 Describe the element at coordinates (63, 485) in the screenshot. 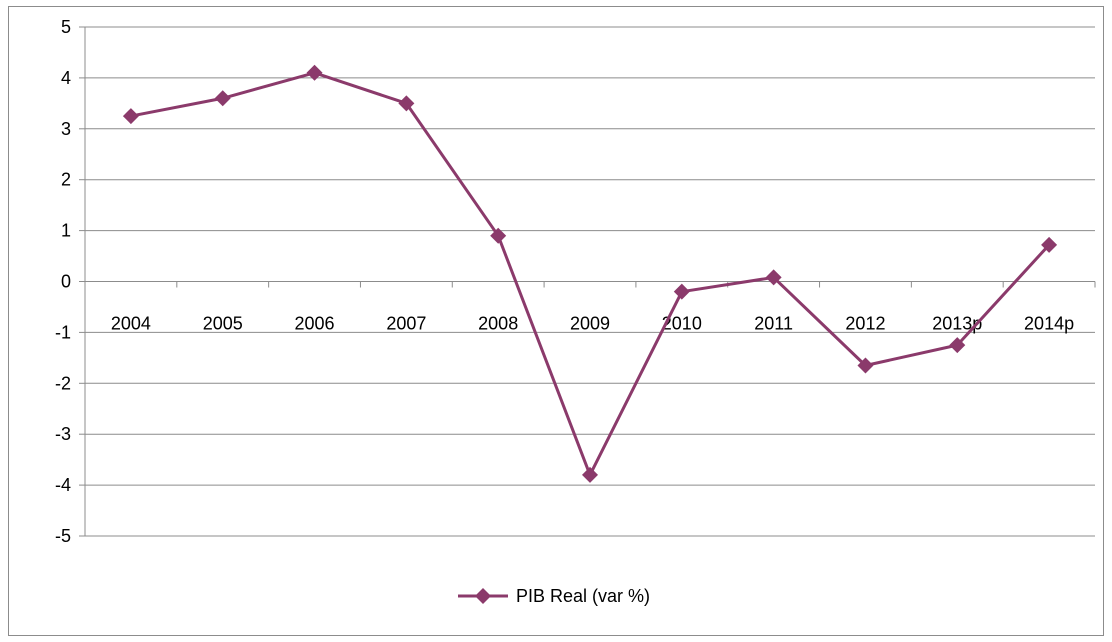

I see `y-tick-label: -4` at that location.